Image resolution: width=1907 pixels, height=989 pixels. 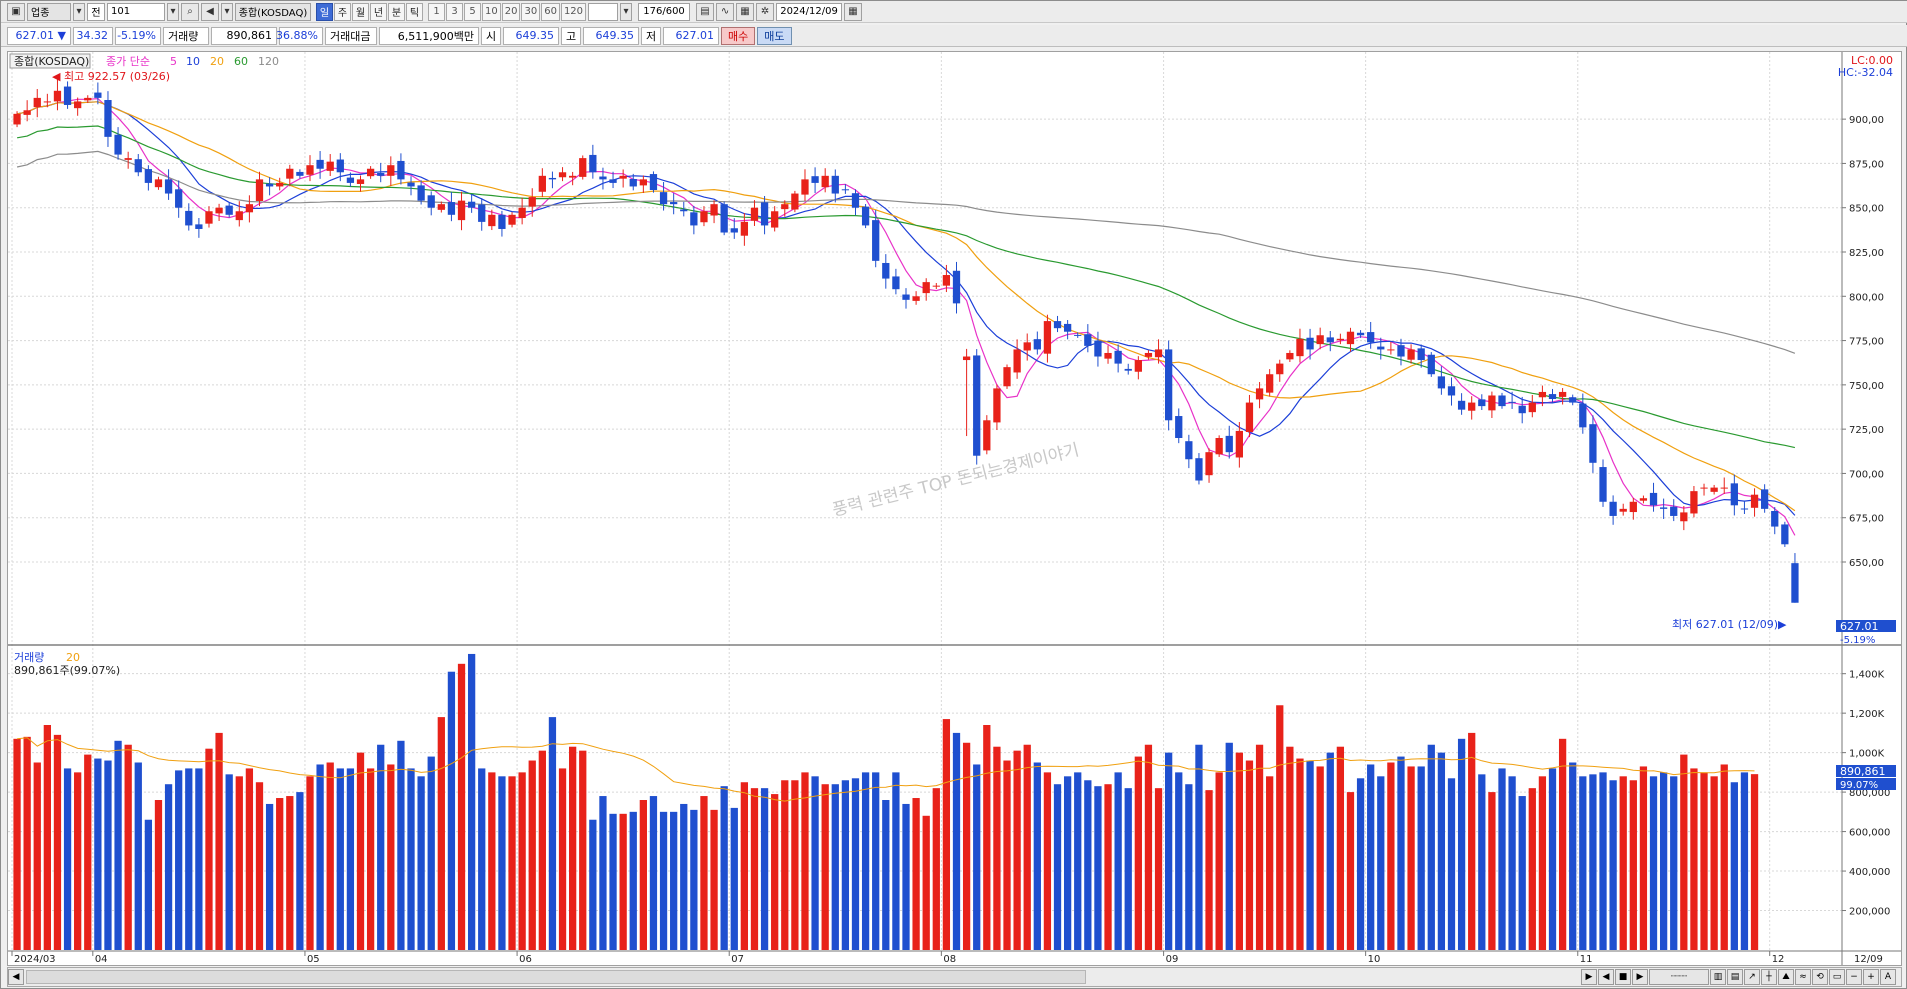 What do you see at coordinates (190, 11) in the screenshot?
I see `search-icon: ⌕` at bounding box center [190, 11].